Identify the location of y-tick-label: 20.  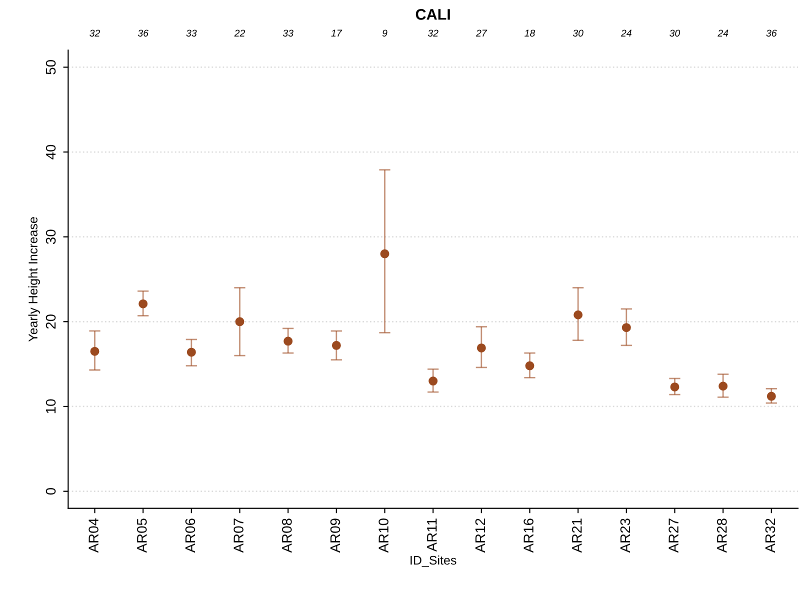
(51, 321).